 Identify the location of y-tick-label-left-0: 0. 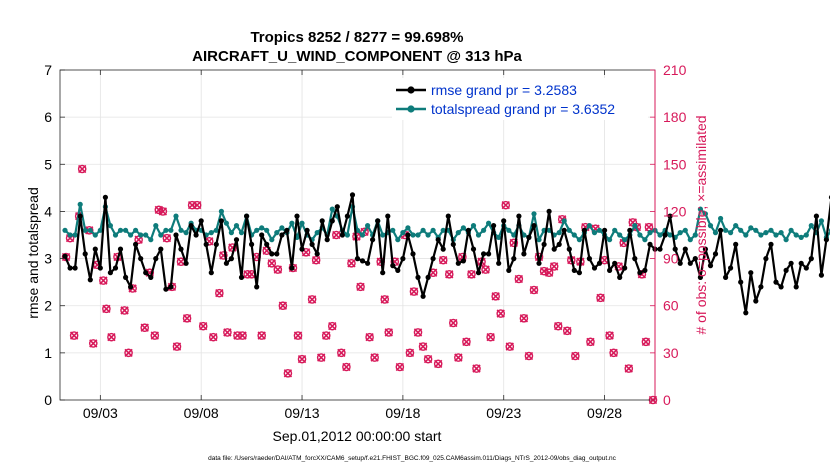
(48, 400).